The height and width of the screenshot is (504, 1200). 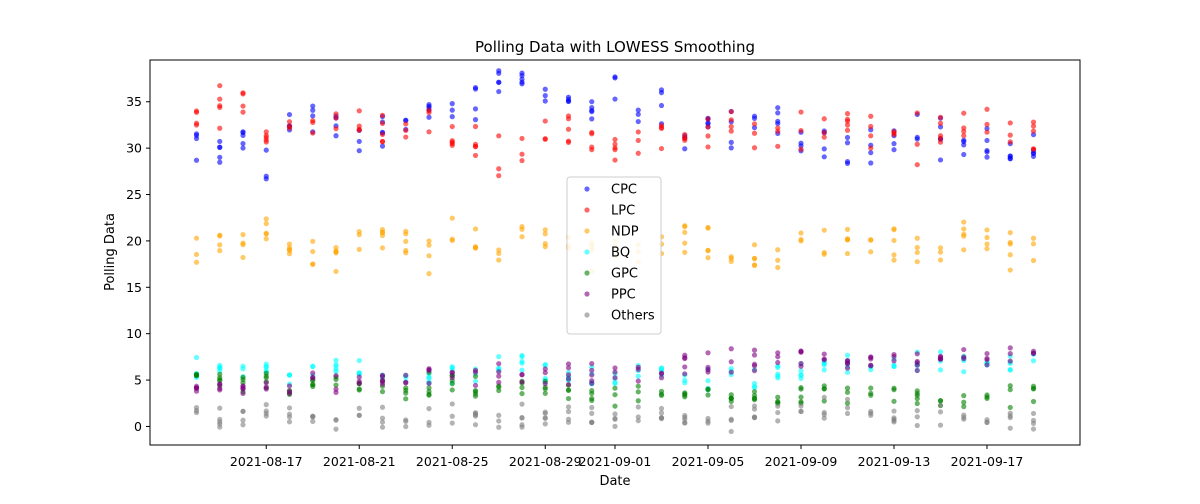 What do you see at coordinates (359, 461) in the screenshot?
I see `x-tick-label: 2021-08-21` at bounding box center [359, 461].